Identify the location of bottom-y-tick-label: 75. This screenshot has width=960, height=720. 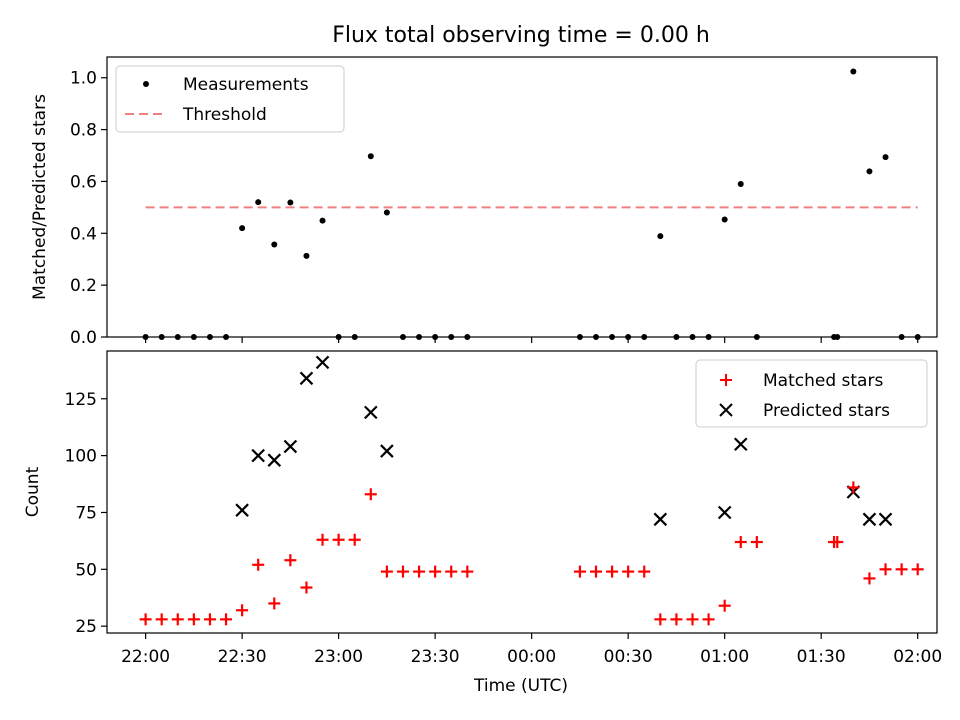
(86, 513).